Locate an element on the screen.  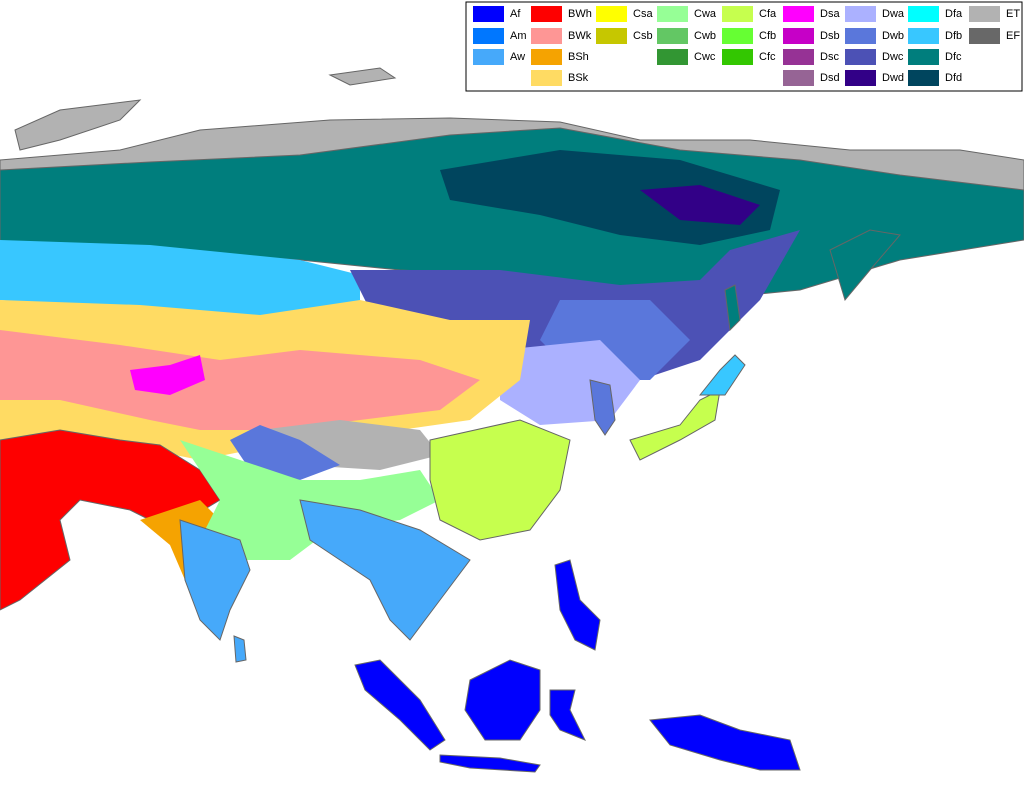
legend-label: Dfa is located at coordinates (954, 14).